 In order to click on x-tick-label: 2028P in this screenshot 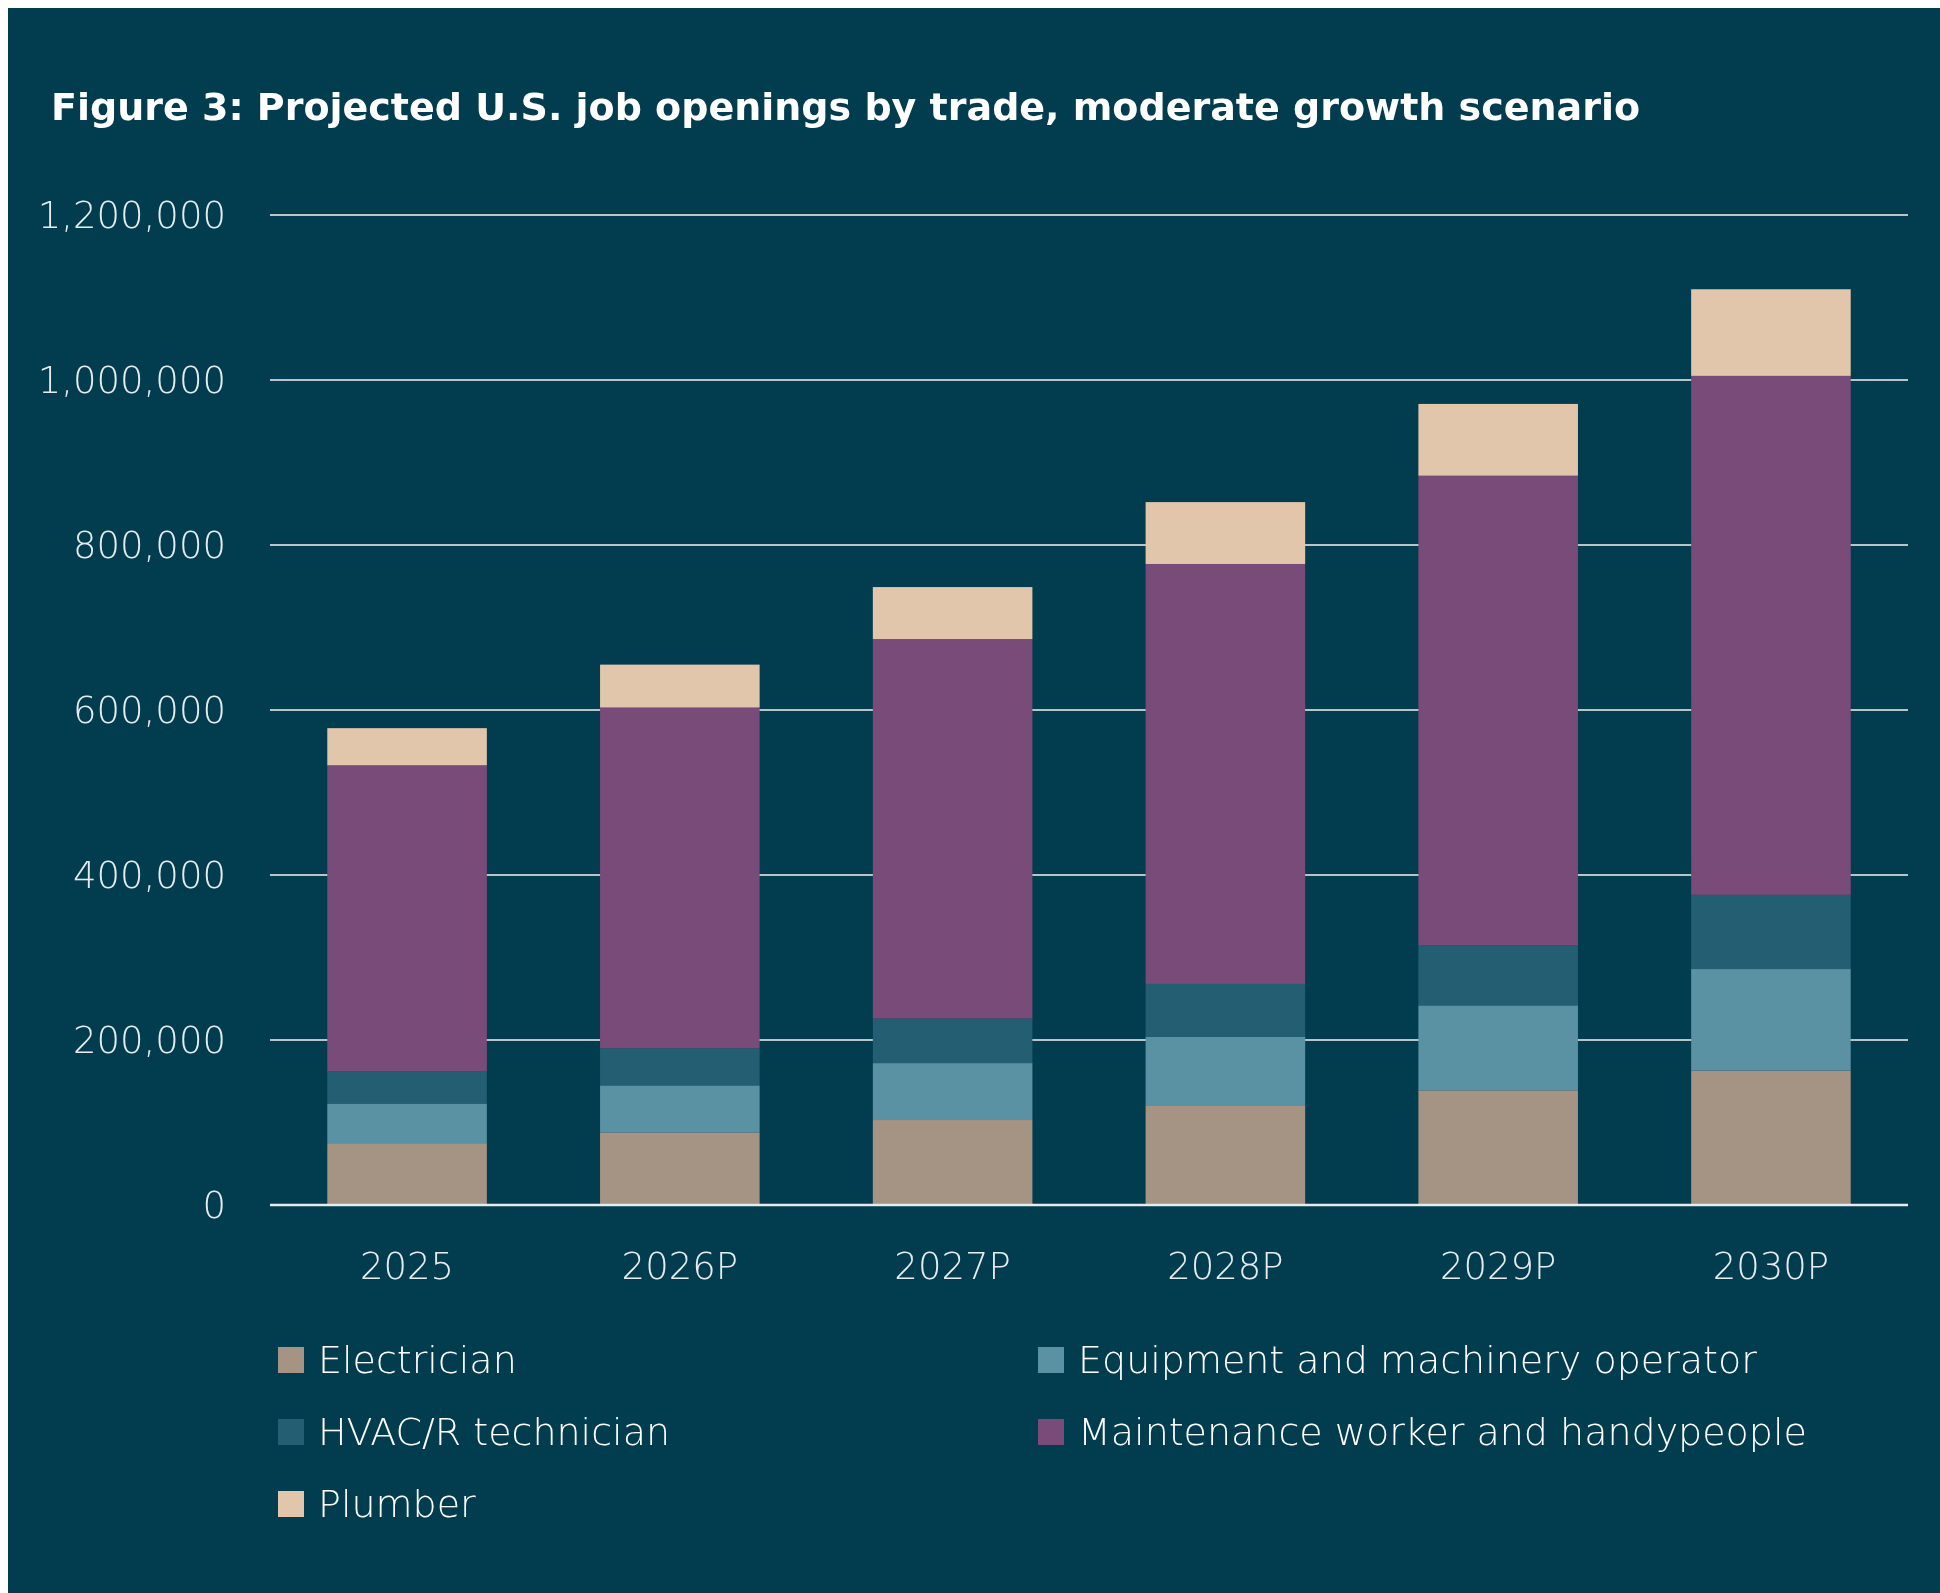, I will do `click(1225, 1266)`.